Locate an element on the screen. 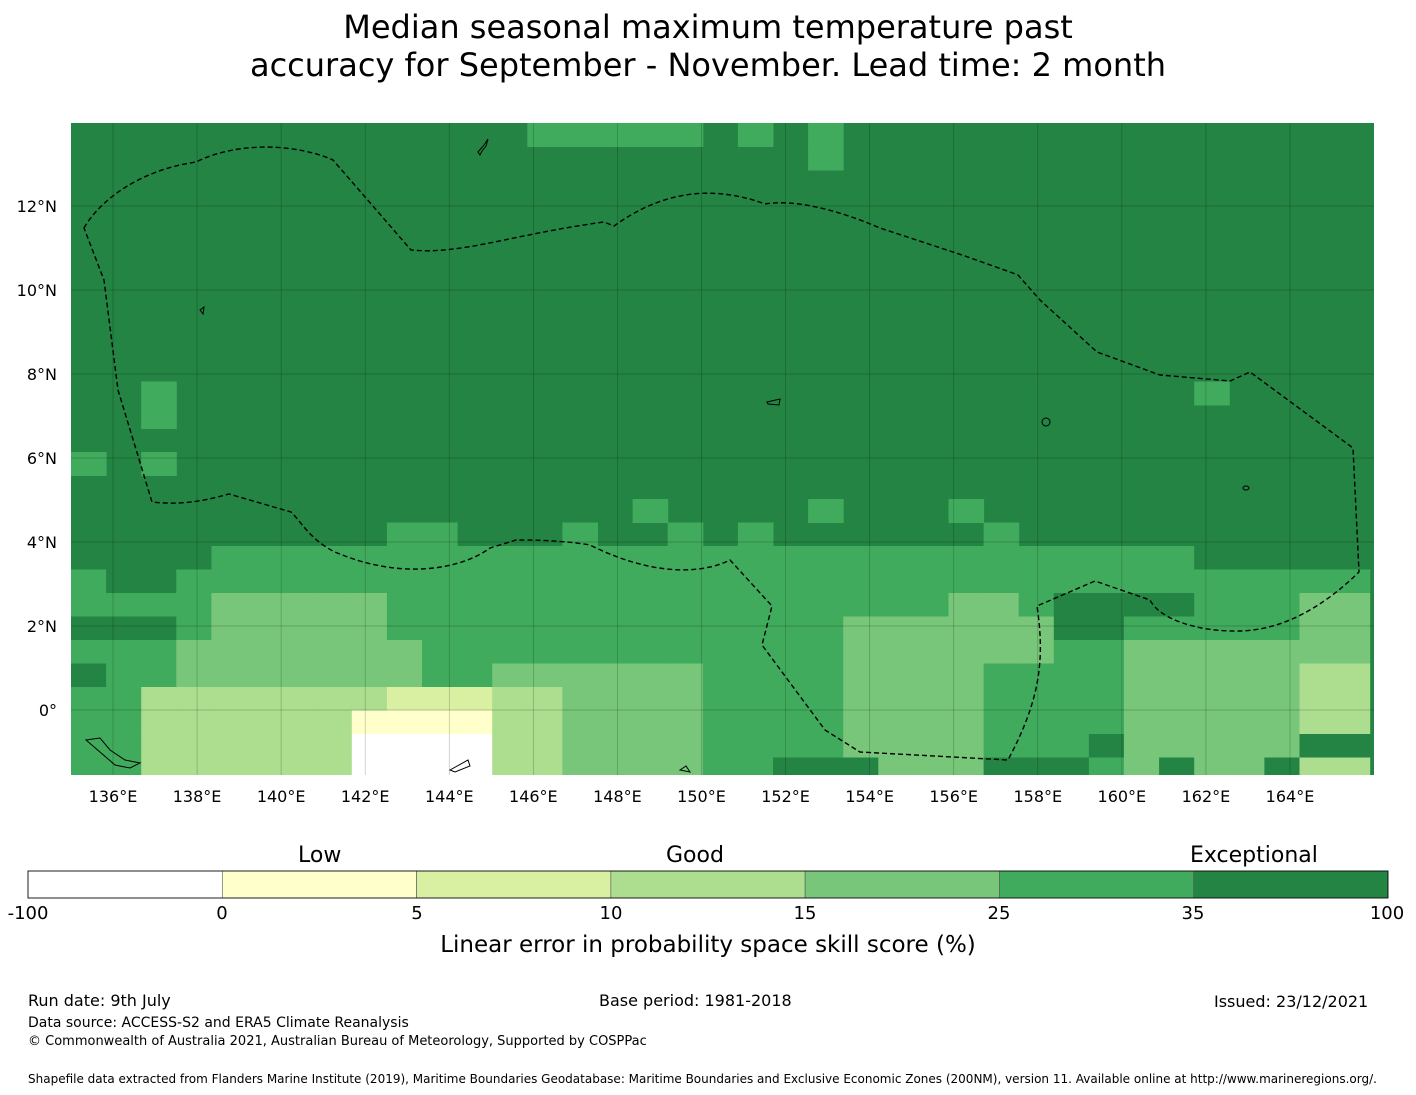 The height and width of the screenshot is (1095, 1416). colorbar-tick: 10 is located at coordinates (611, 913).